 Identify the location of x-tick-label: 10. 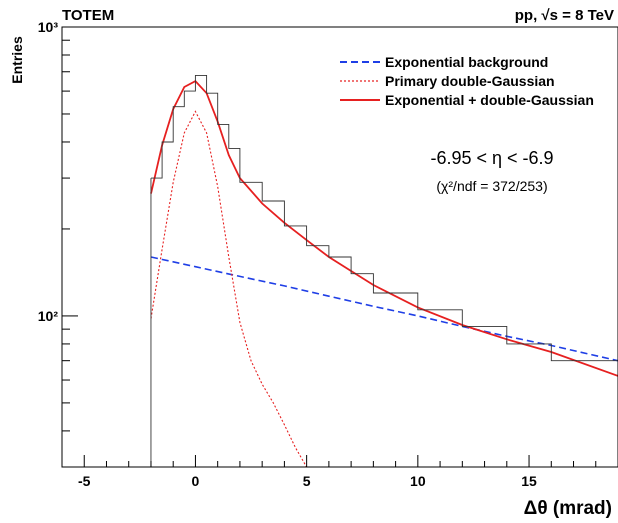
(418, 481).